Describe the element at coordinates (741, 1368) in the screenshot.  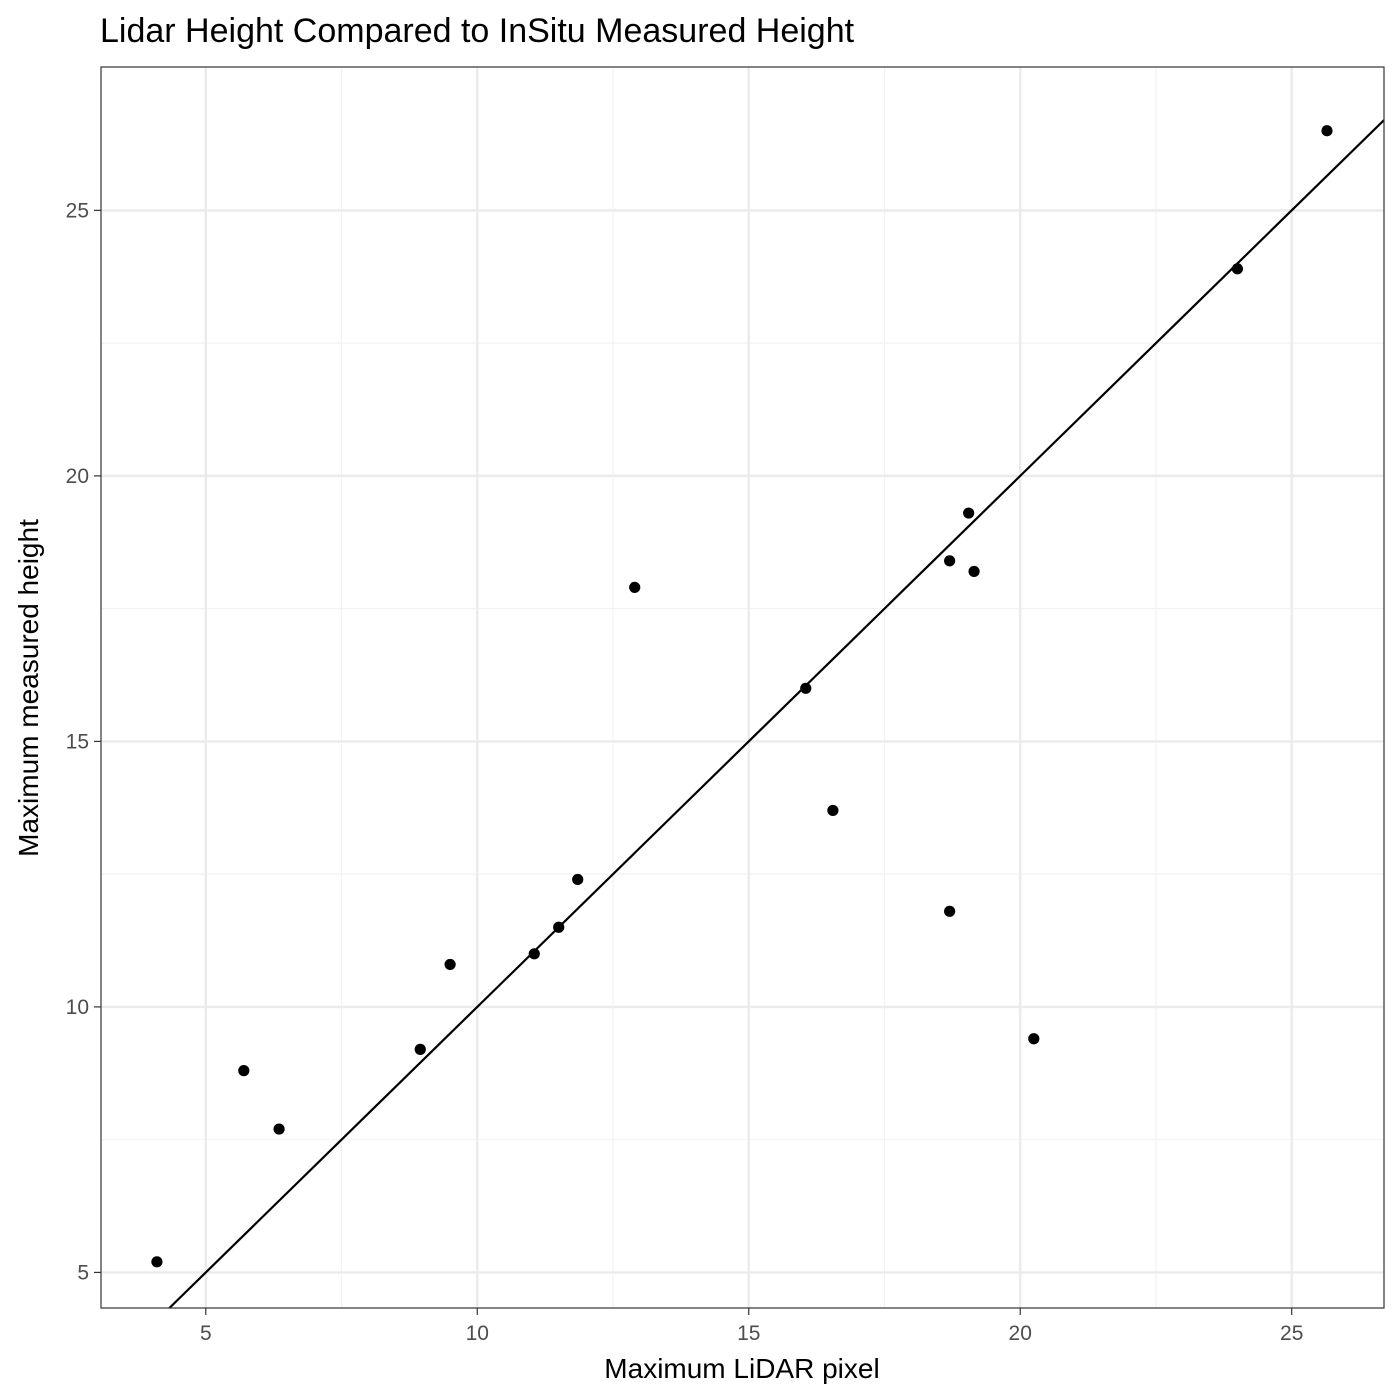
I see `x-axis-title: Maximum LiDAR pixel` at that location.